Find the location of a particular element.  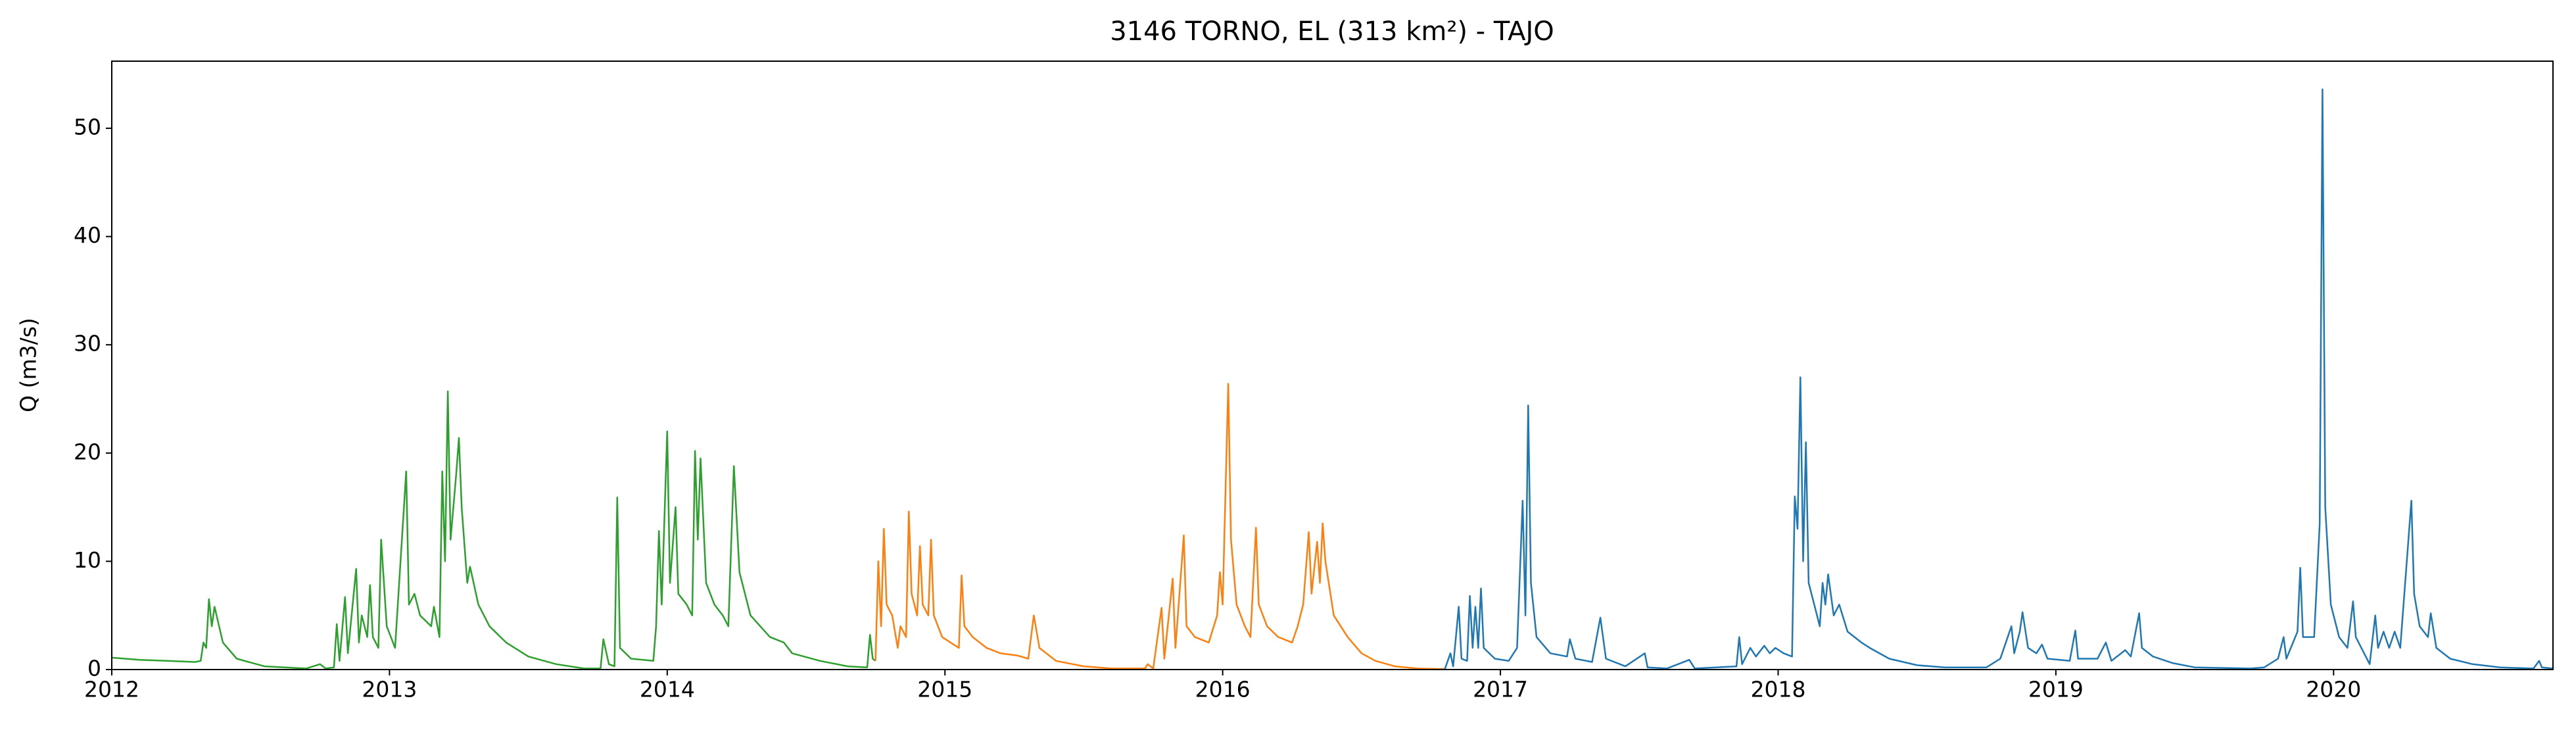

x-tick-label: 2017 is located at coordinates (1501, 690).